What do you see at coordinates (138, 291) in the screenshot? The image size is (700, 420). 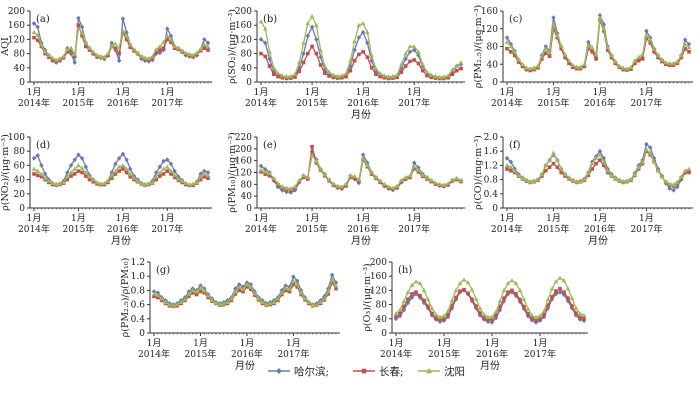 I see `y-tick-label: 0.8` at bounding box center [138, 291].